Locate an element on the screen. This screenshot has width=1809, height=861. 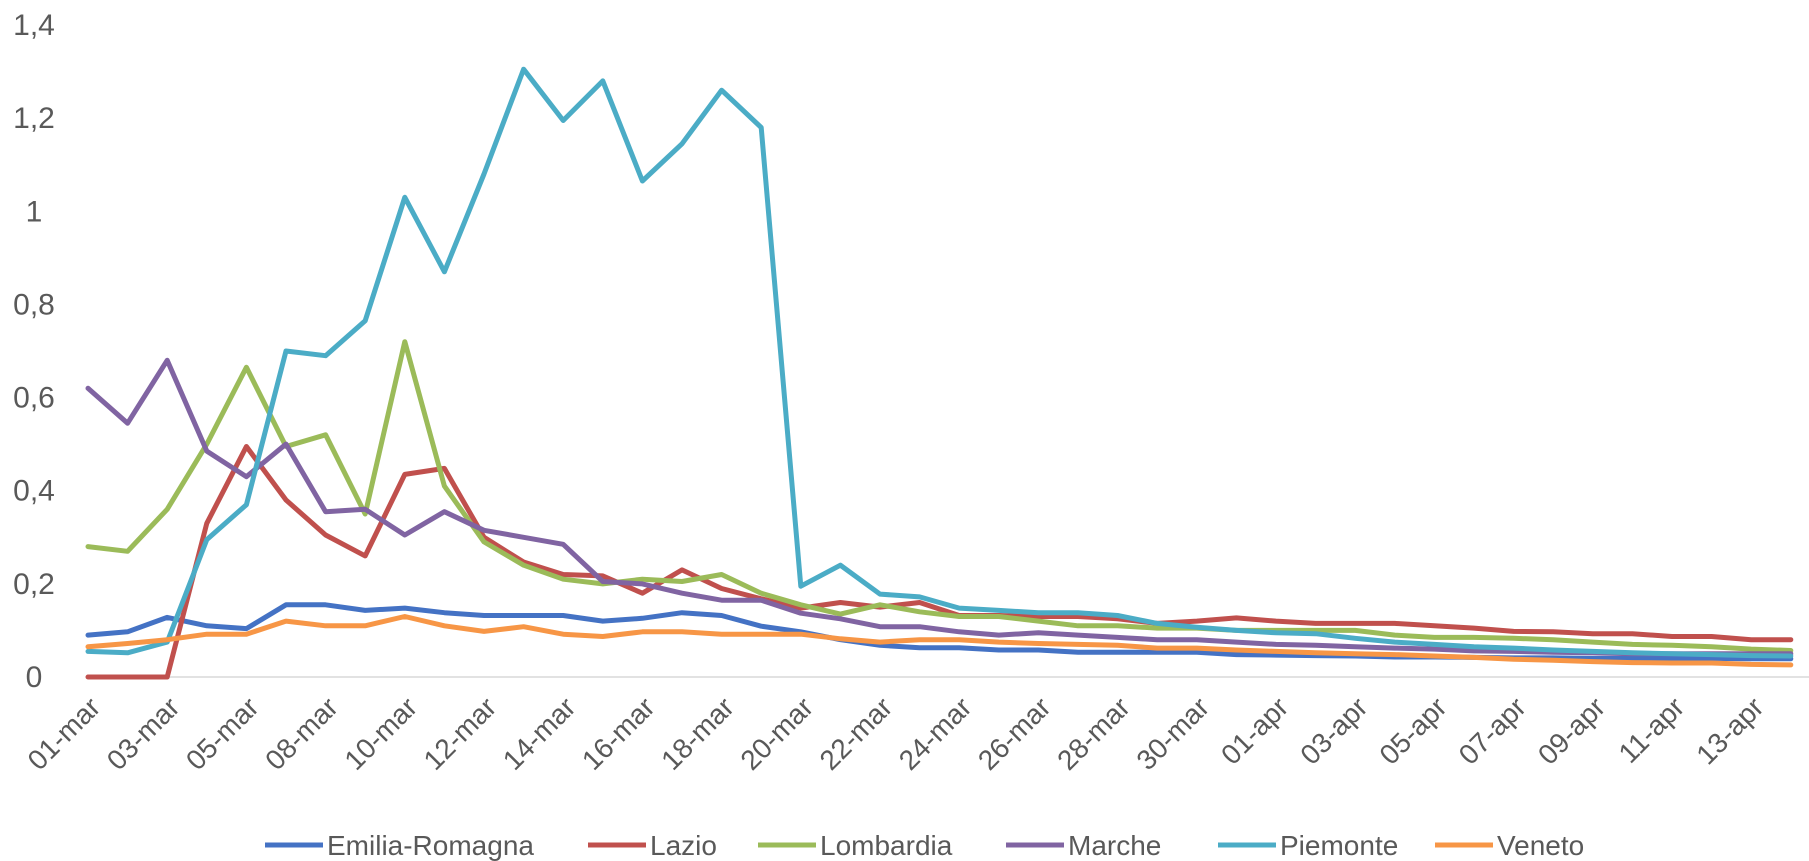
legend-label: Emilia-Romagna is located at coordinates (430, 845).